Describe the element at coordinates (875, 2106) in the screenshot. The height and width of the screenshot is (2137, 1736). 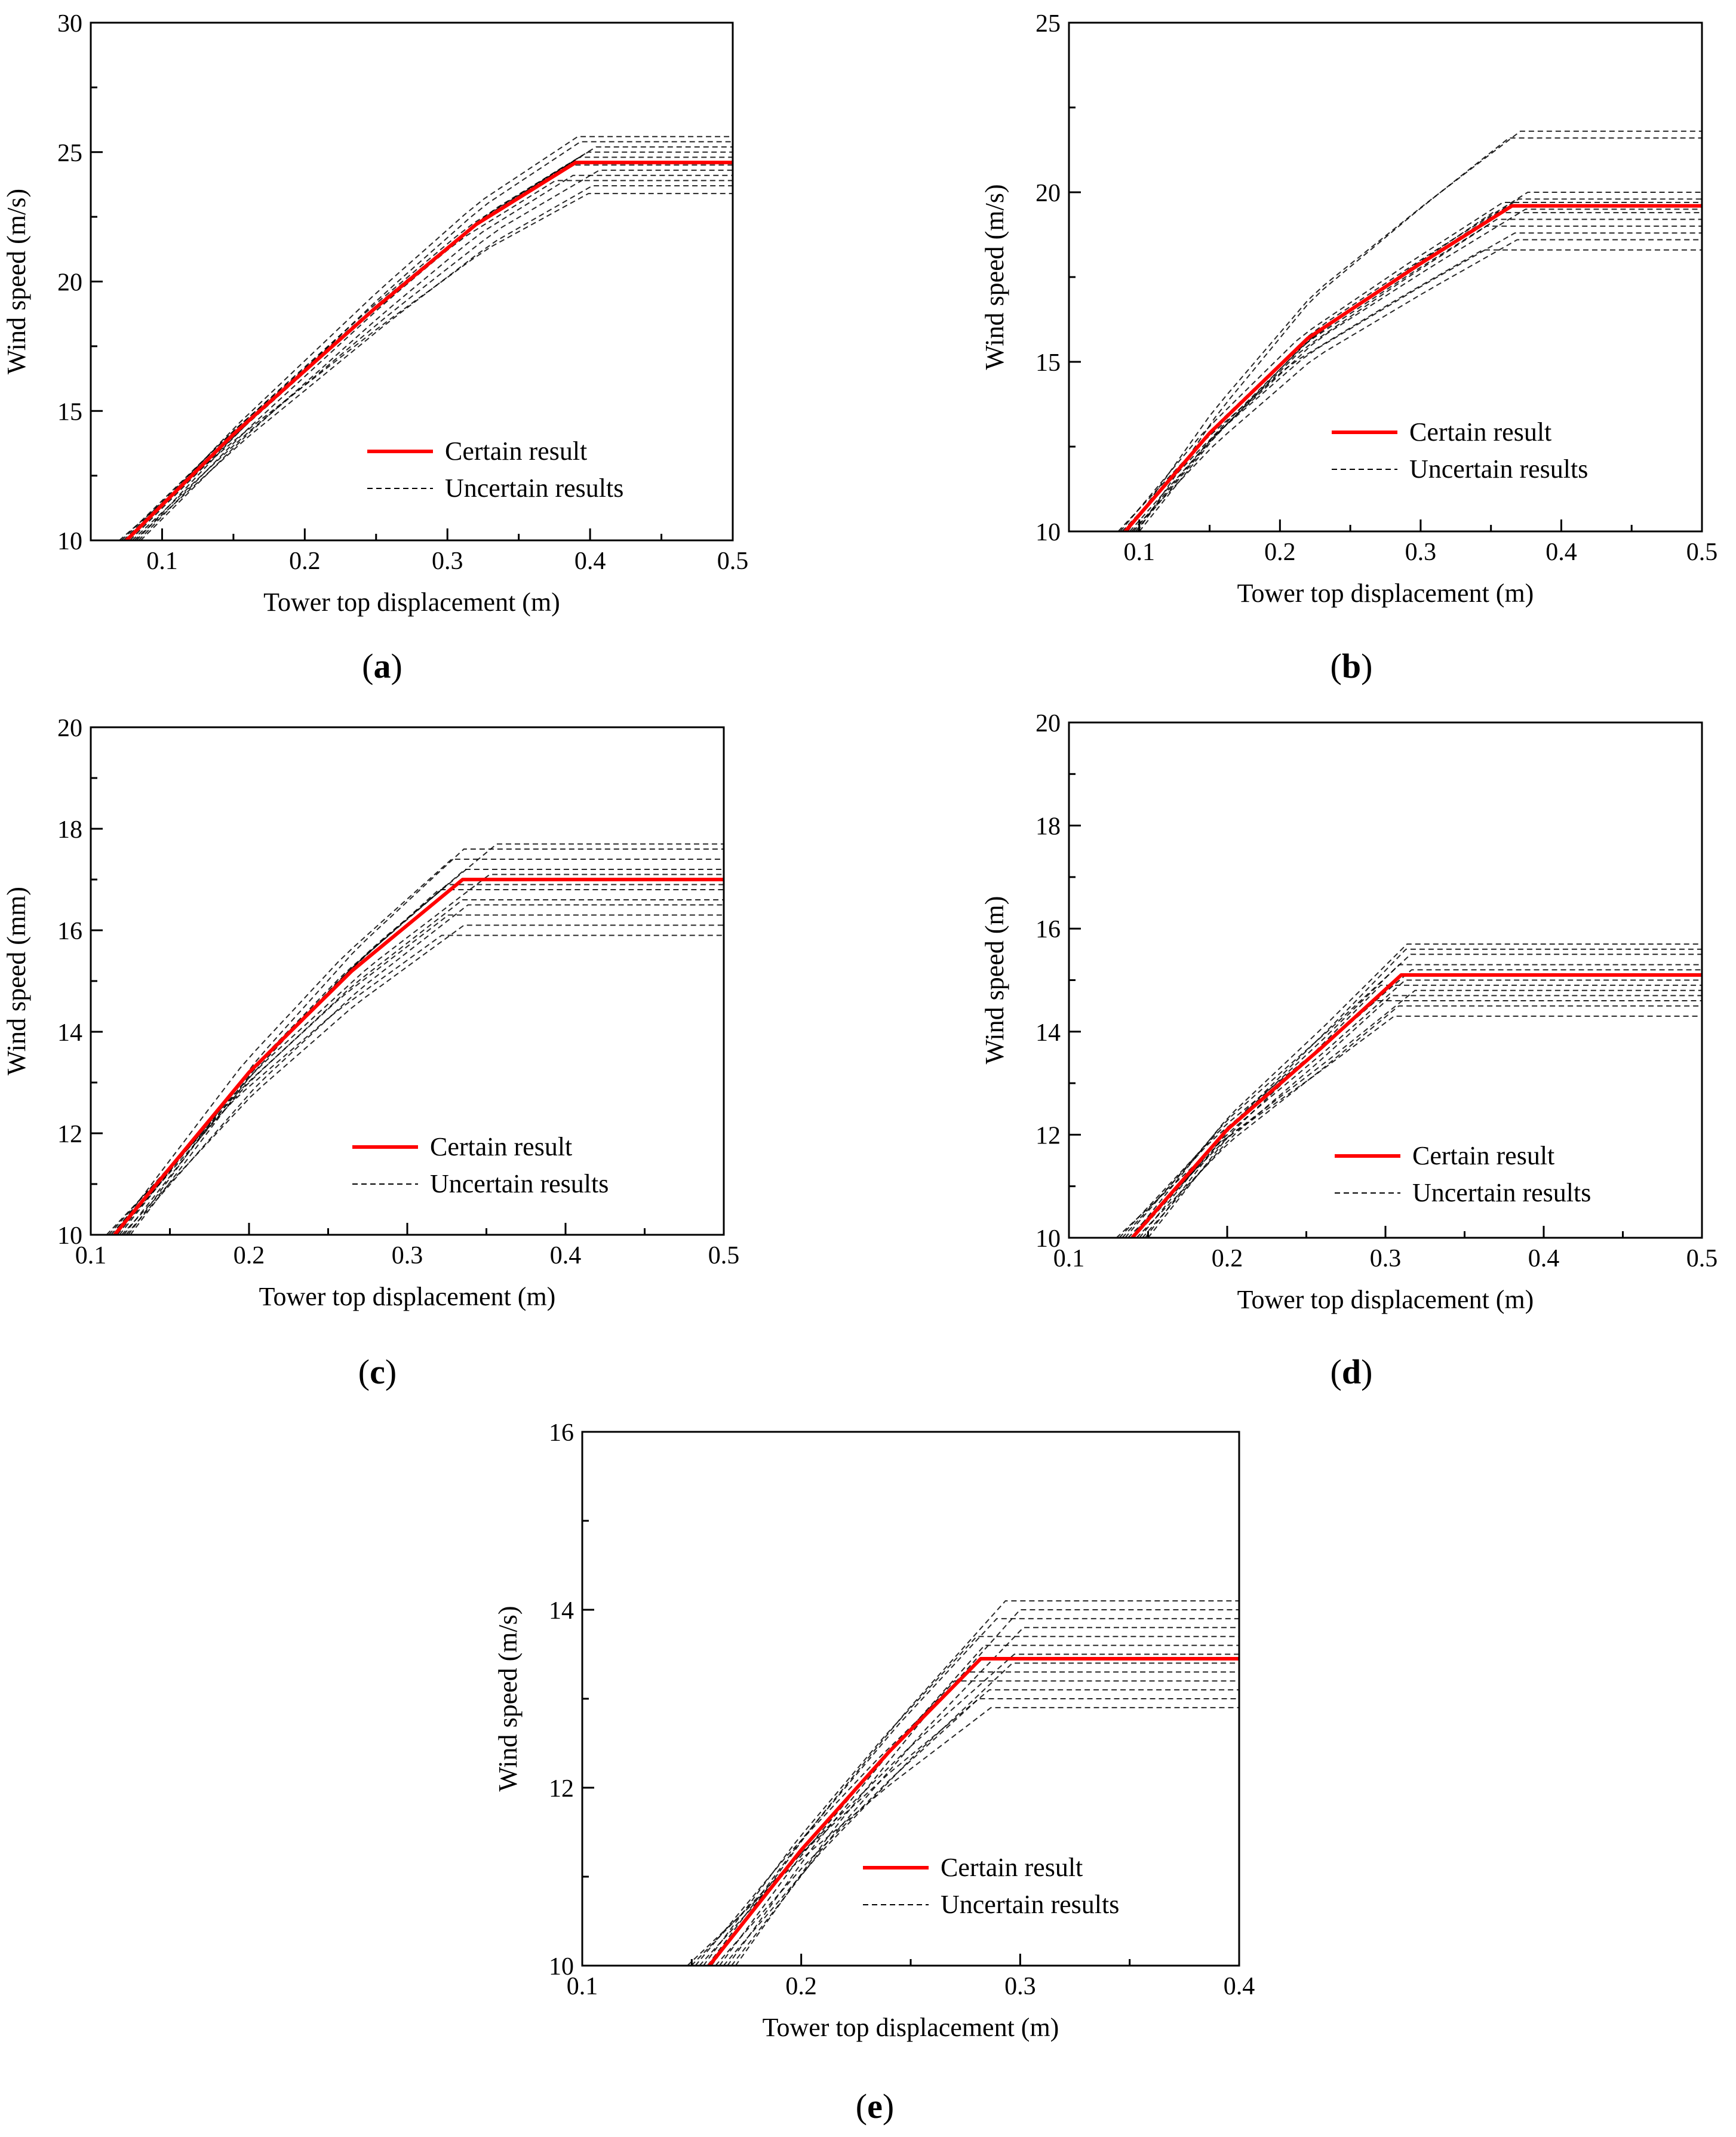
I see `panel-label: (e)` at that location.